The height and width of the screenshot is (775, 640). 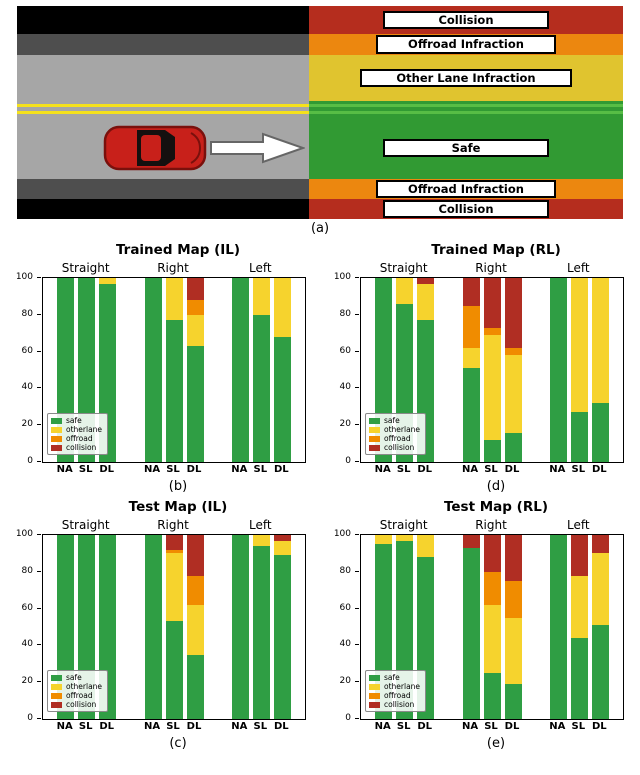 I want to click on legend-item: otherlane, so click(x=394, y=429).